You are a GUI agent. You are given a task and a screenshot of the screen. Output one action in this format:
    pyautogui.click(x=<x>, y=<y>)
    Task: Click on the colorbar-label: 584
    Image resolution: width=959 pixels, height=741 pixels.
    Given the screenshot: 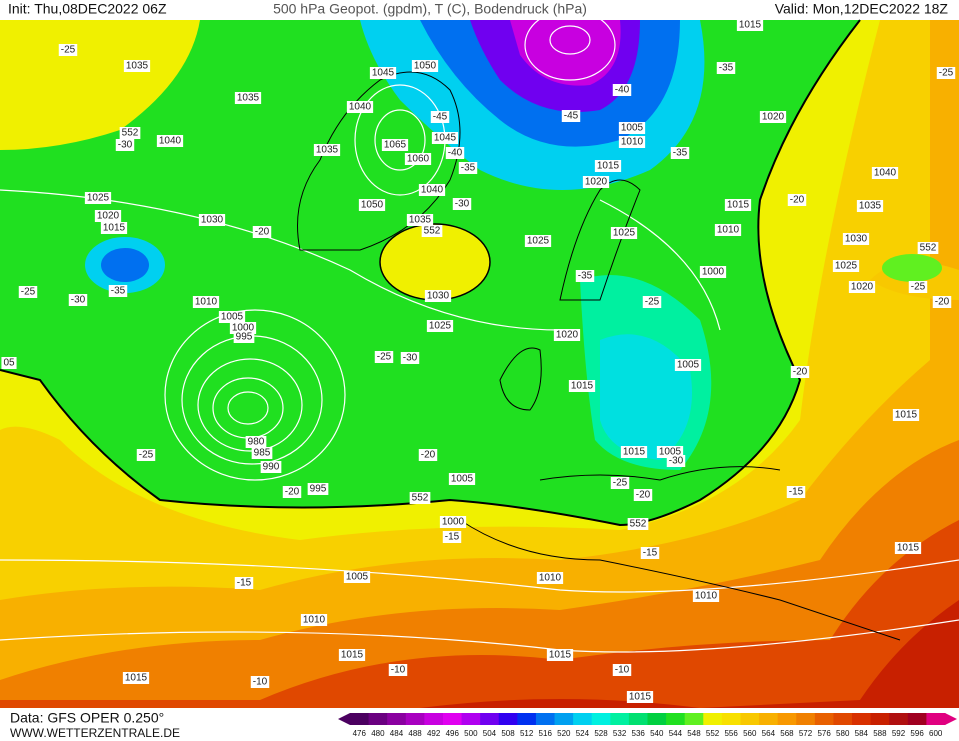 What is the action you would take?
    pyautogui.click(x=862, y=733)
    